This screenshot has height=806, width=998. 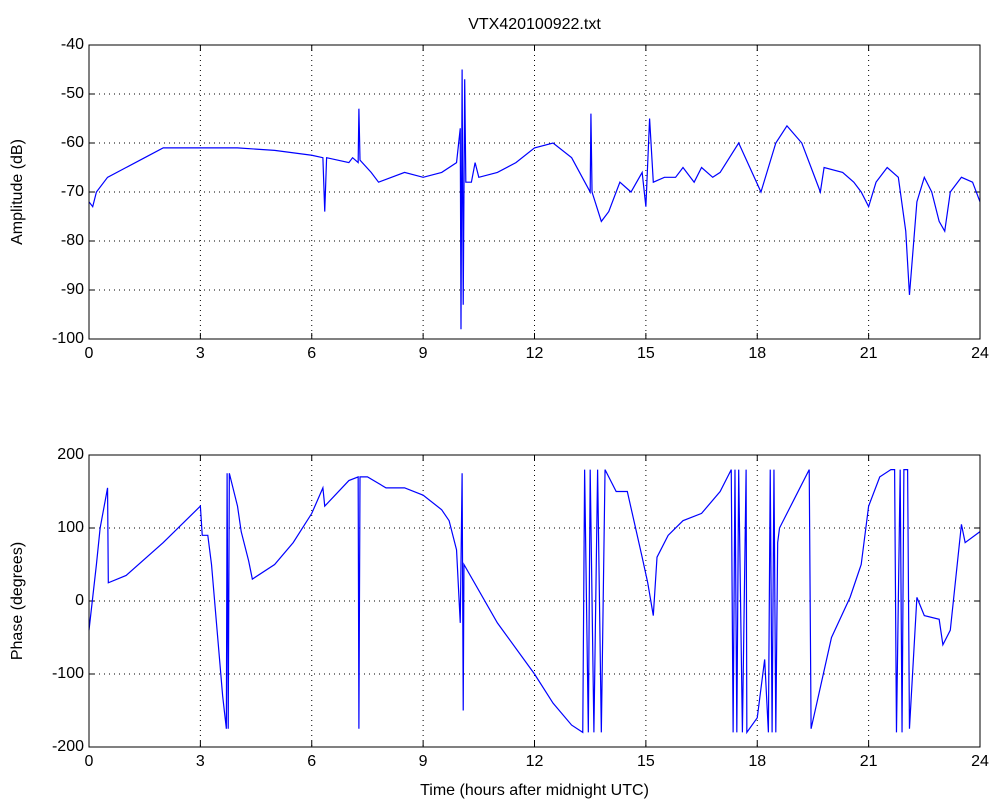 What do you see at coordinates (72, 191) in the screenshot?
I see `y-tick-label: -70` at bounding box center [72, 191].